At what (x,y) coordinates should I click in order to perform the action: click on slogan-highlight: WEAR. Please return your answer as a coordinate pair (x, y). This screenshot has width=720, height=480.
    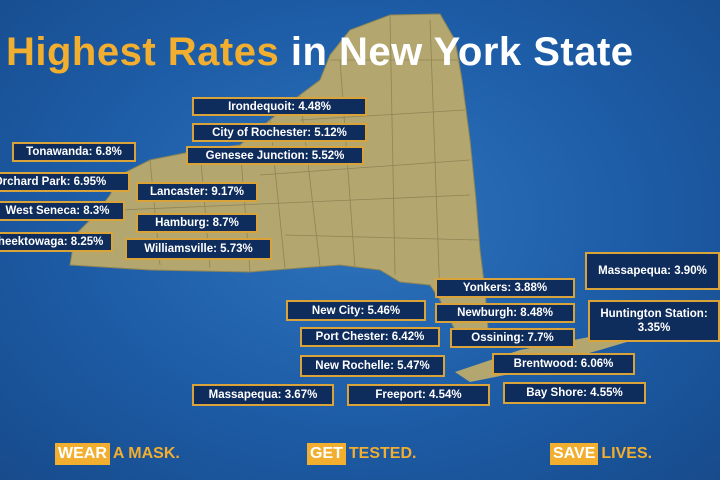
    Looking at the image, I should click on (82, 454).